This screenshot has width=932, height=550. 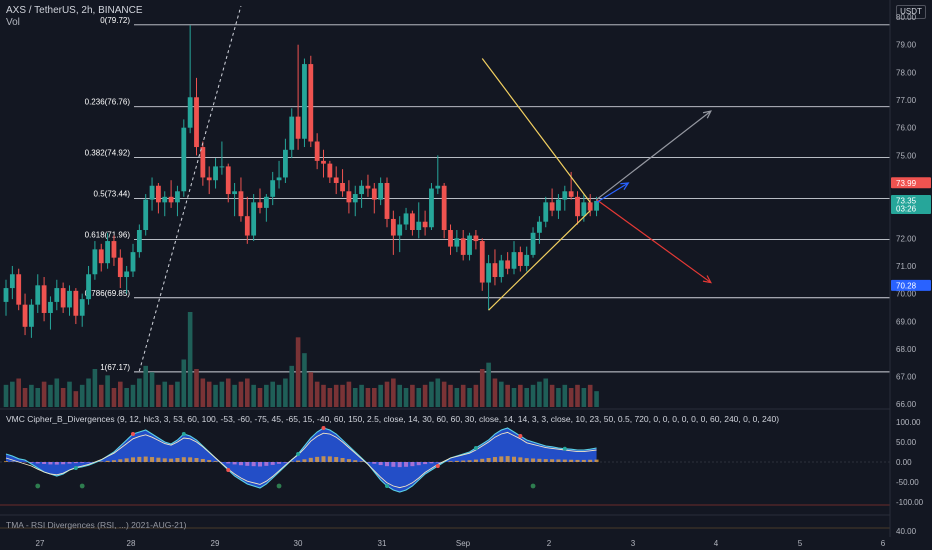 What do you see at coordinates (906, 17) in the screenshot?
I see `price-tick-label: 80.00` at bounding box center [906, 17].